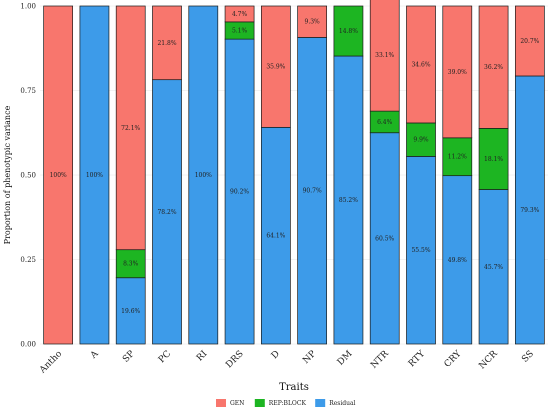 Image resolution: width=550 pixels, height=416 pixels. I want to click on y-axis-title: Proportion of phenotypic variance, so click(7, 174).